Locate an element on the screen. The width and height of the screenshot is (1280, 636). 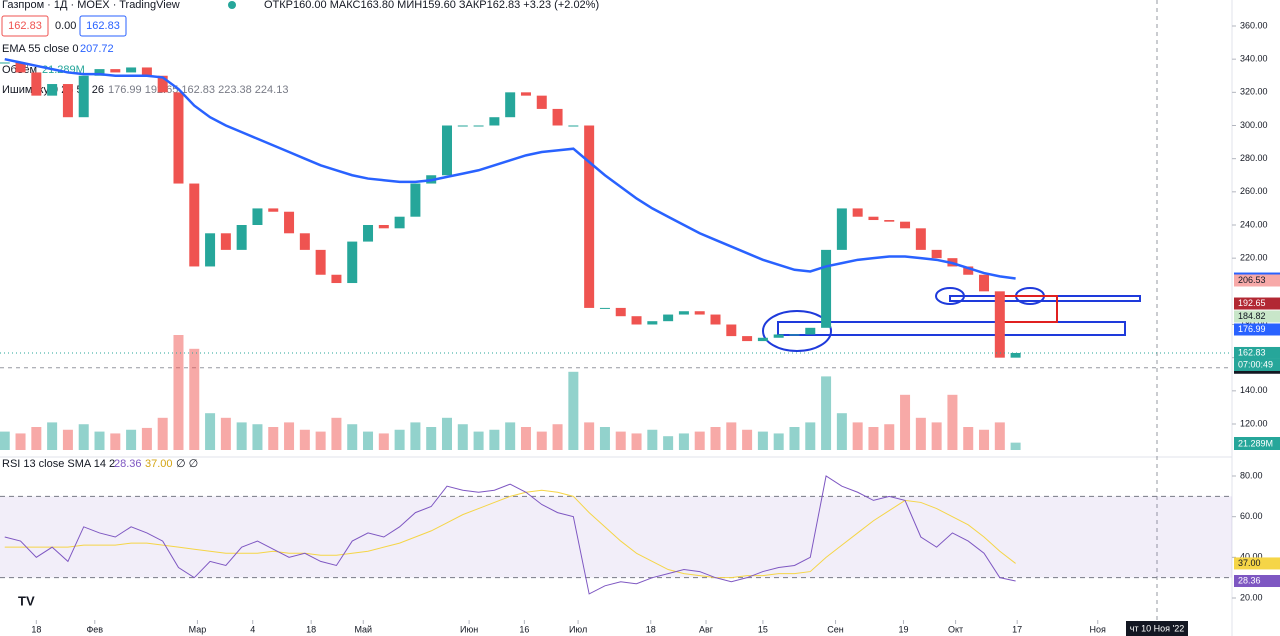
countdown-box is located at coordinates (1257, 364).